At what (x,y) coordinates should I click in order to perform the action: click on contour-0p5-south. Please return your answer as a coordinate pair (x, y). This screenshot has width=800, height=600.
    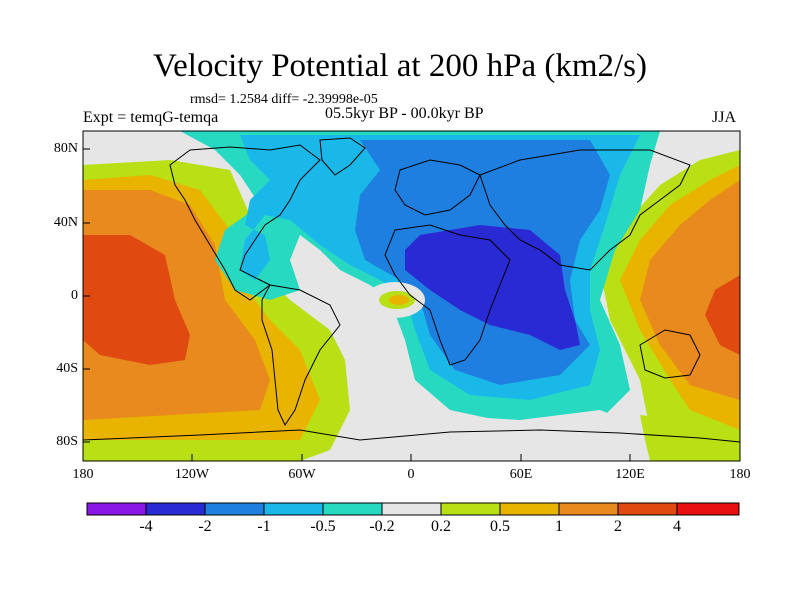
    Looking at the image, I should click on (670, 438).